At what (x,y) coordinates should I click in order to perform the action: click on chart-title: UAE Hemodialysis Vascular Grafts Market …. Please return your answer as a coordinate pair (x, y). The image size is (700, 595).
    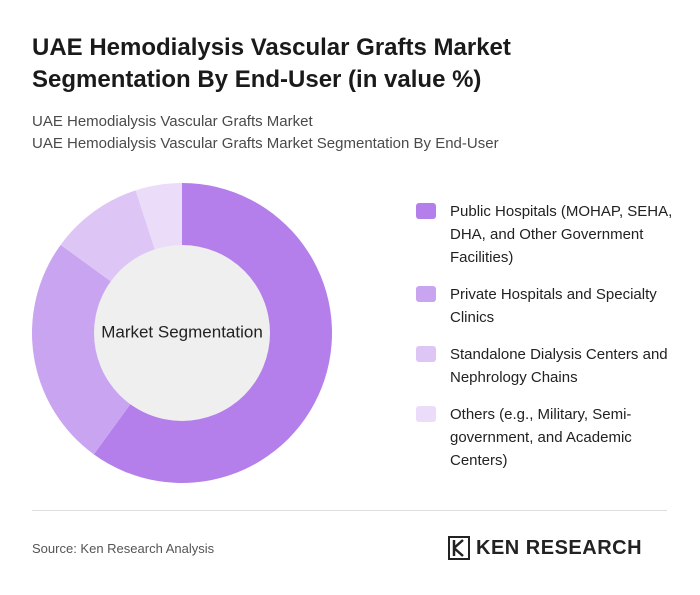
    Looking at the image, I should click on (271, 63).